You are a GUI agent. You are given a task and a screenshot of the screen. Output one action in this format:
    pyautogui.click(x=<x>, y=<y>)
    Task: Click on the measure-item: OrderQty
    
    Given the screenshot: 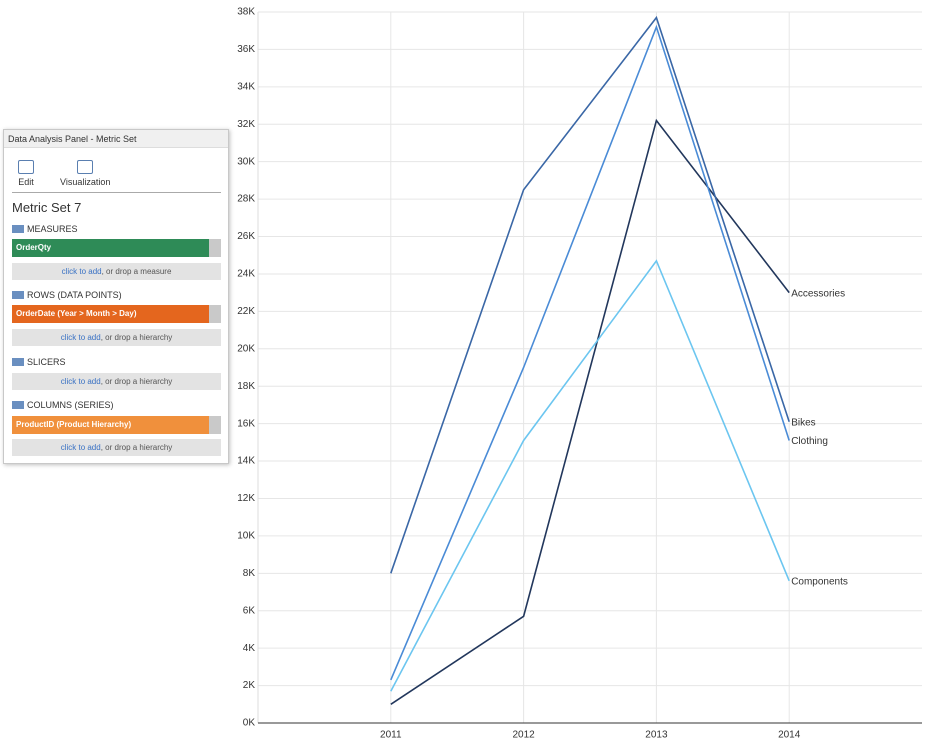 What is the action you would take?
    pyautogui.click(x=110, y=248)
    